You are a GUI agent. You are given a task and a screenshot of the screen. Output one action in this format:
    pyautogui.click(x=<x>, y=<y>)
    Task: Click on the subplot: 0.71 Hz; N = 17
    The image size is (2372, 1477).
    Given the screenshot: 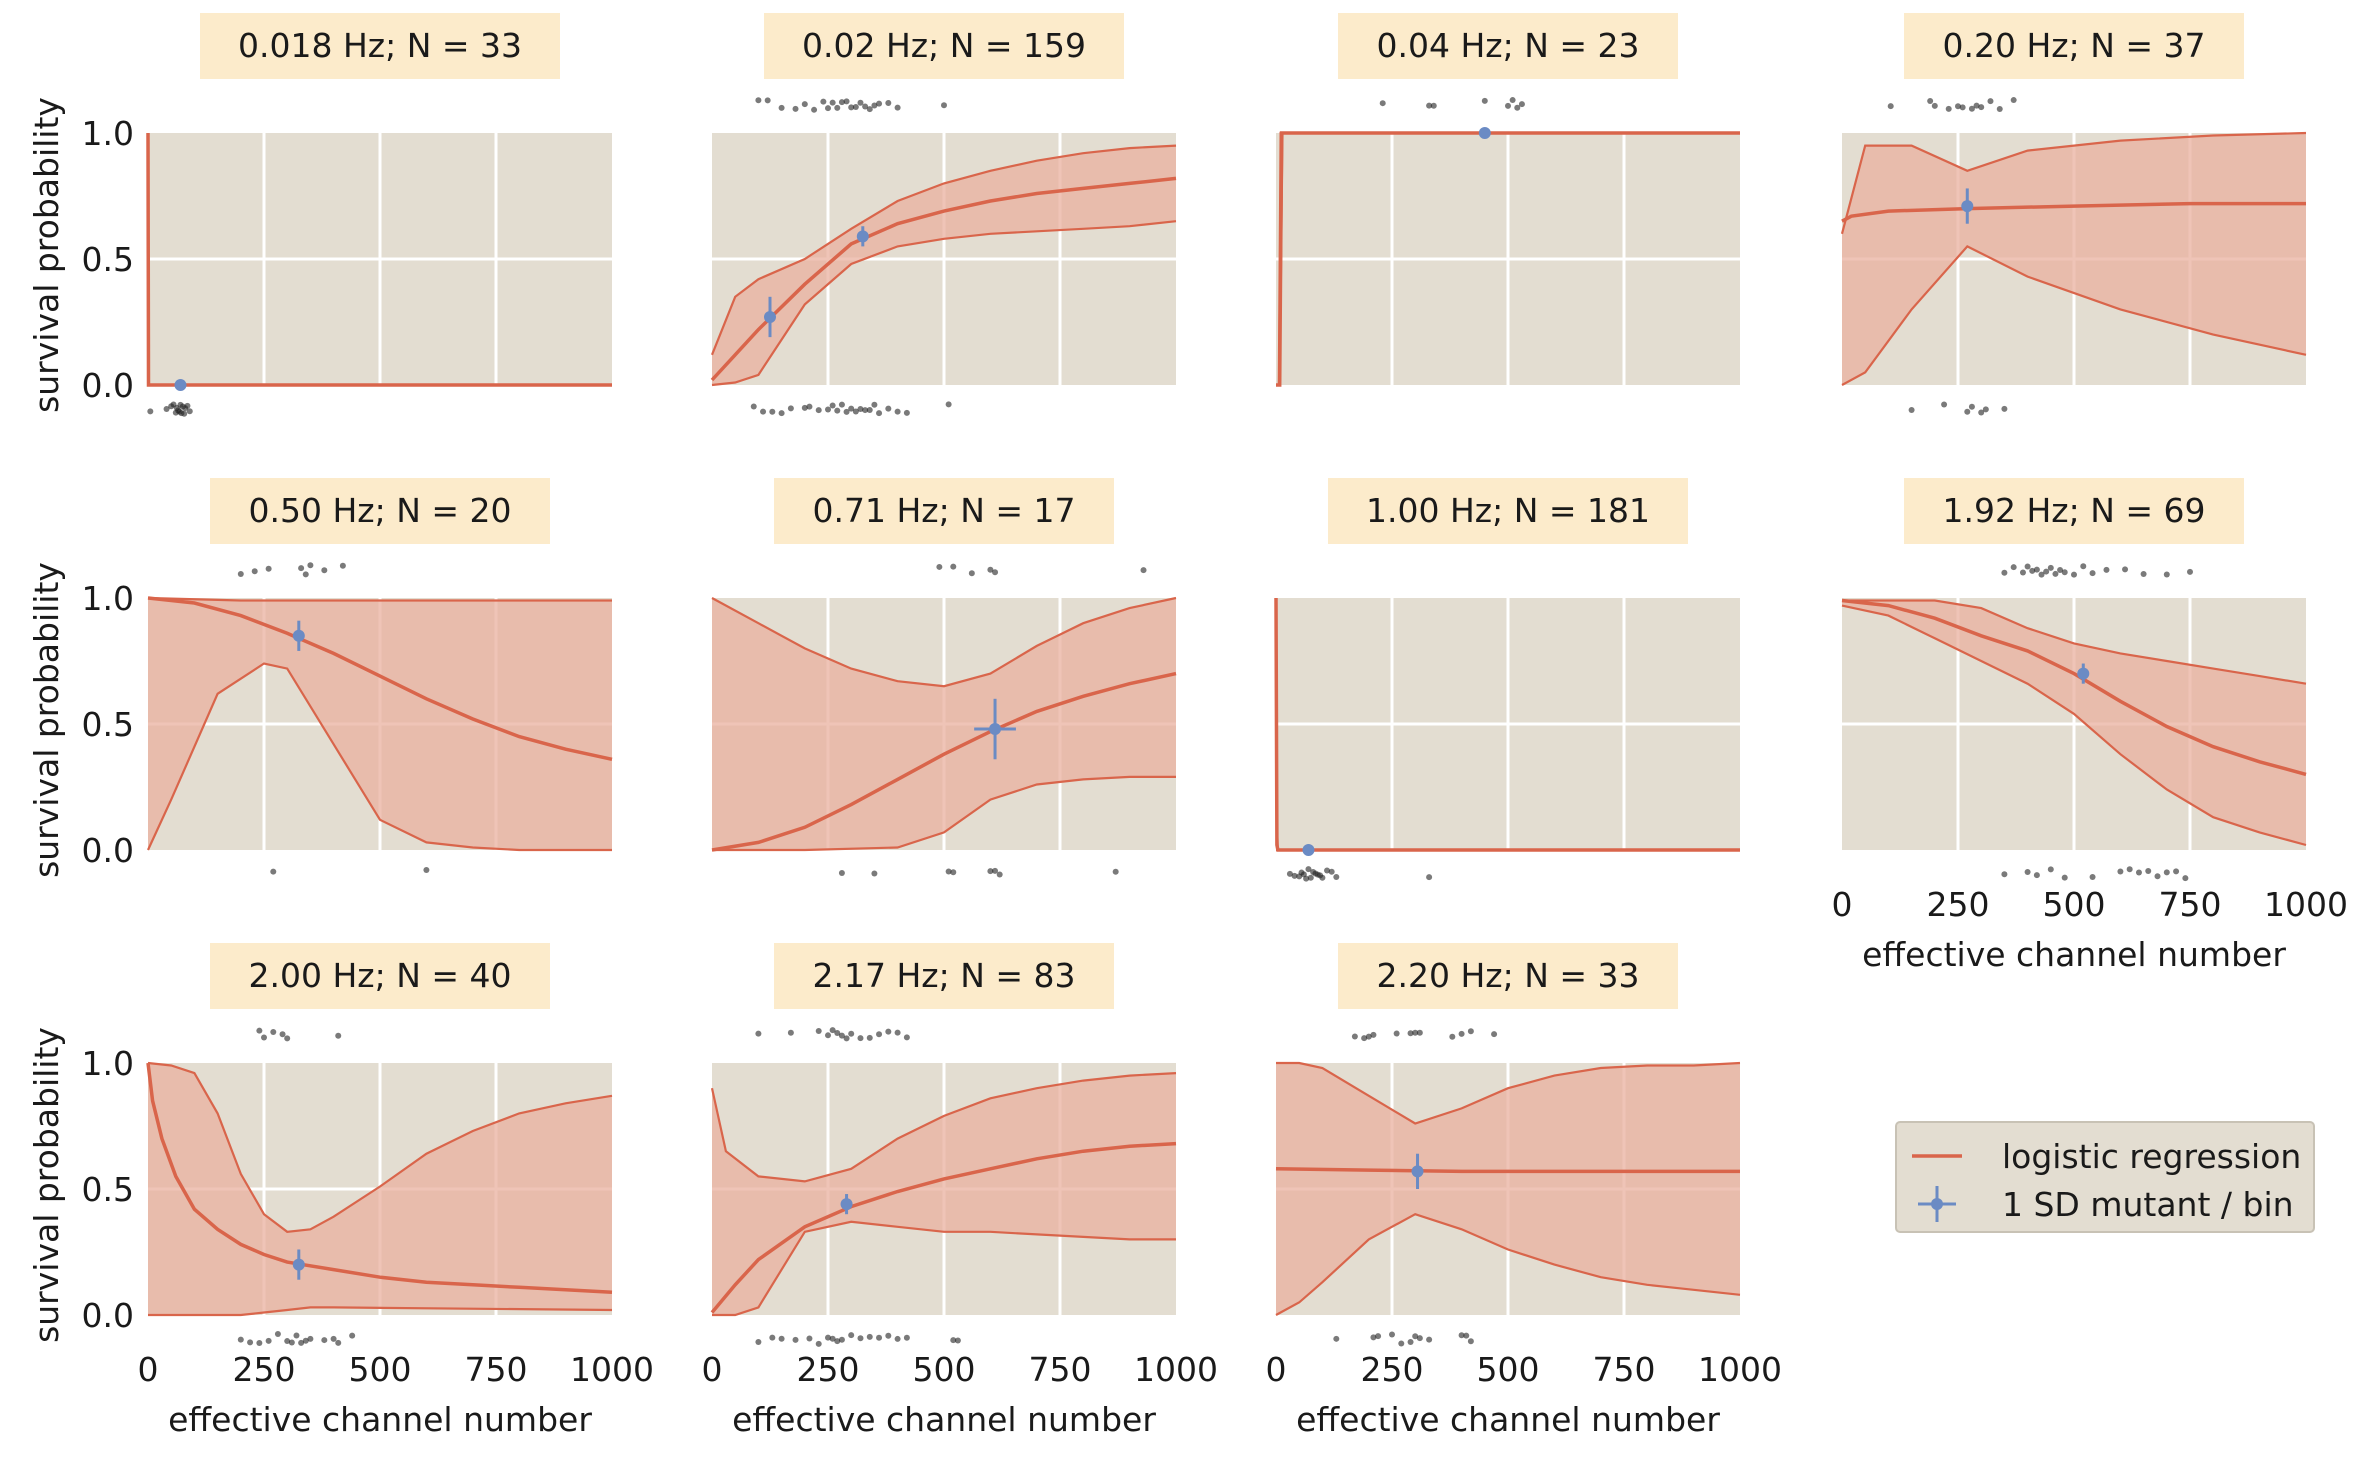 What is the action you would take?
    pyautogui.click(x=944, y=678)
    